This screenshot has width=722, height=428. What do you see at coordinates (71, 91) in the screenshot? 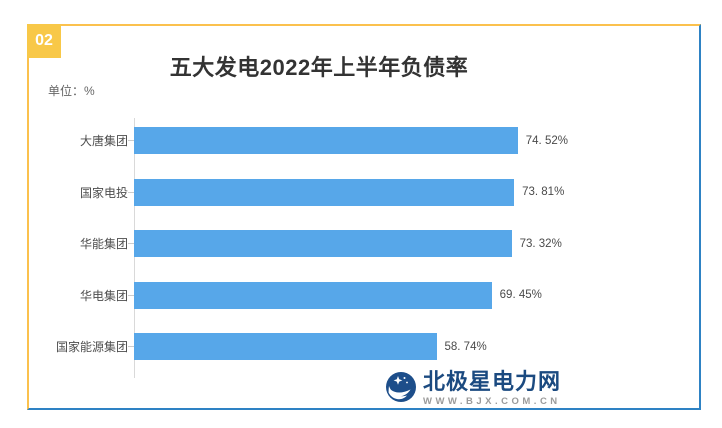
I see `unit-label: 单位：%` at bounding box center [71, 91].